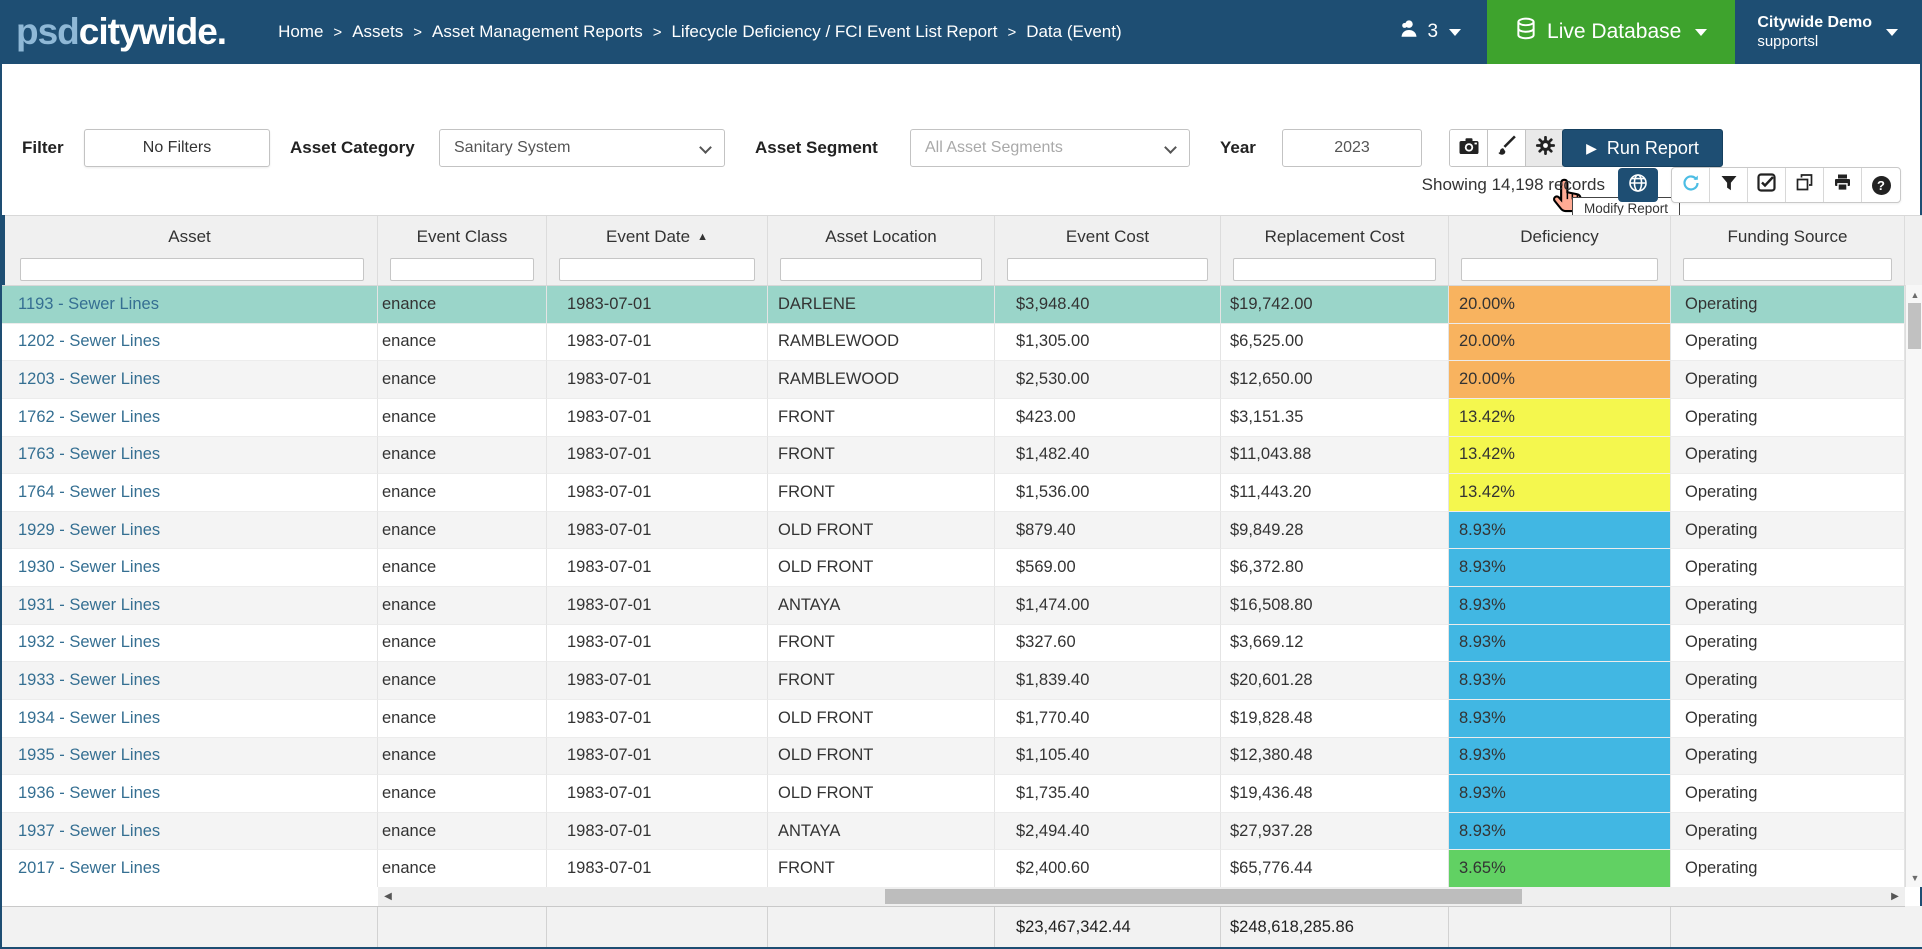 This screenshot has height=949, width=1922. What do you see at coordinates (1767, 185) in the screenshot?
I see `select-columns-button` at bounding box center [1767, 185].